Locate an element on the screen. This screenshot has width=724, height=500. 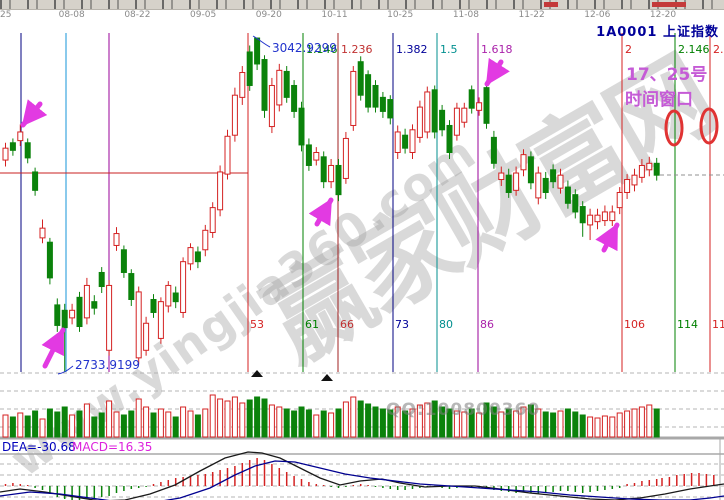
date-label: 12-20 is located at coordinates (663, 15).